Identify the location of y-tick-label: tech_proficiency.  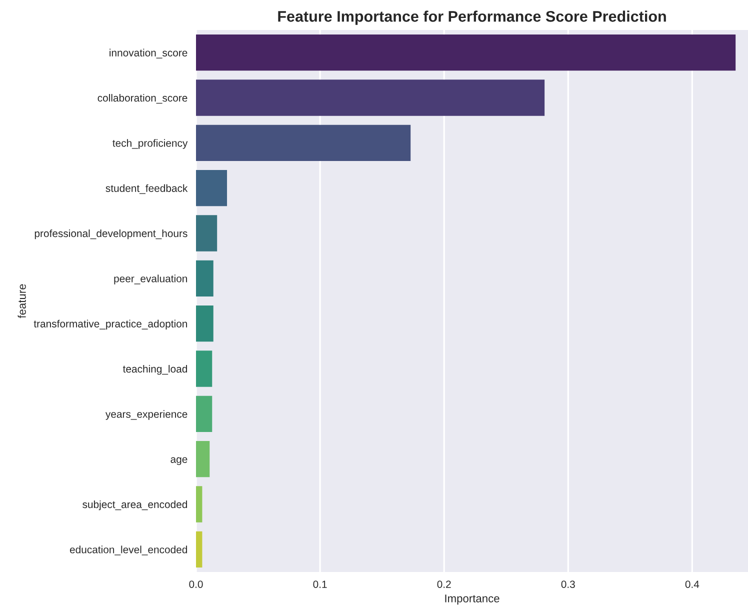
(150, 144).